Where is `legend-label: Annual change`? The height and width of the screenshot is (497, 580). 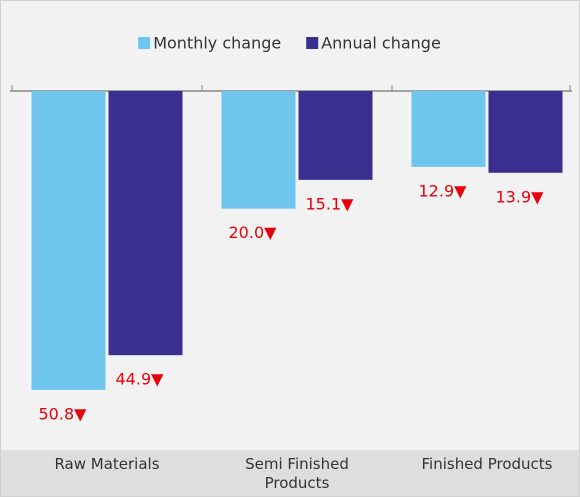 legend-label: Annual change is located at coordinates (381, 43).